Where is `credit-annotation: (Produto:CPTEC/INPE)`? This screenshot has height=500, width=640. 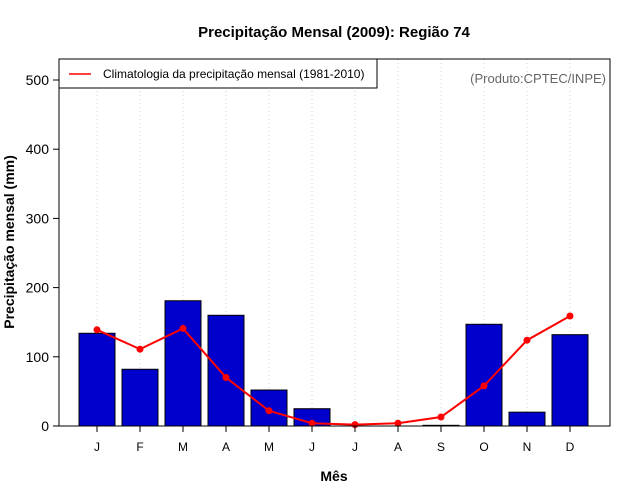 credit-annotation: (Produto:CPTEC/INPE) is located at coordinates (538, 78).